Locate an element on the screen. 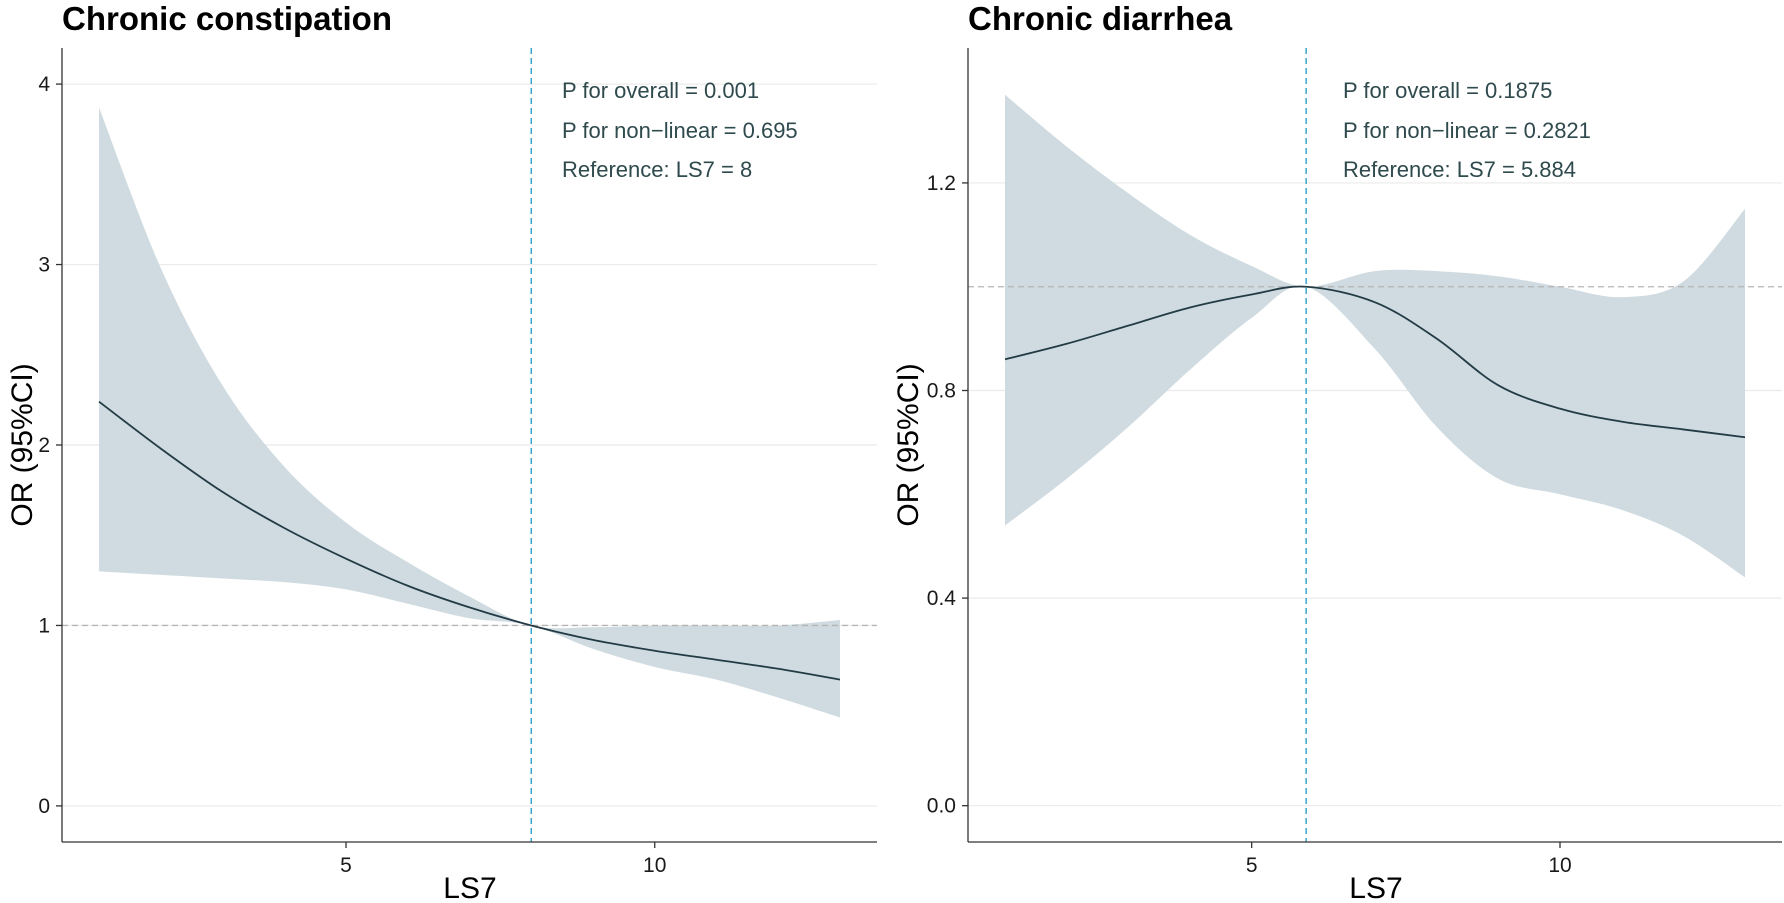 This screenshot has width=1784, height=903. annotation-p-overall: P for overall = 0.001 is located at coordinates (660, 90).